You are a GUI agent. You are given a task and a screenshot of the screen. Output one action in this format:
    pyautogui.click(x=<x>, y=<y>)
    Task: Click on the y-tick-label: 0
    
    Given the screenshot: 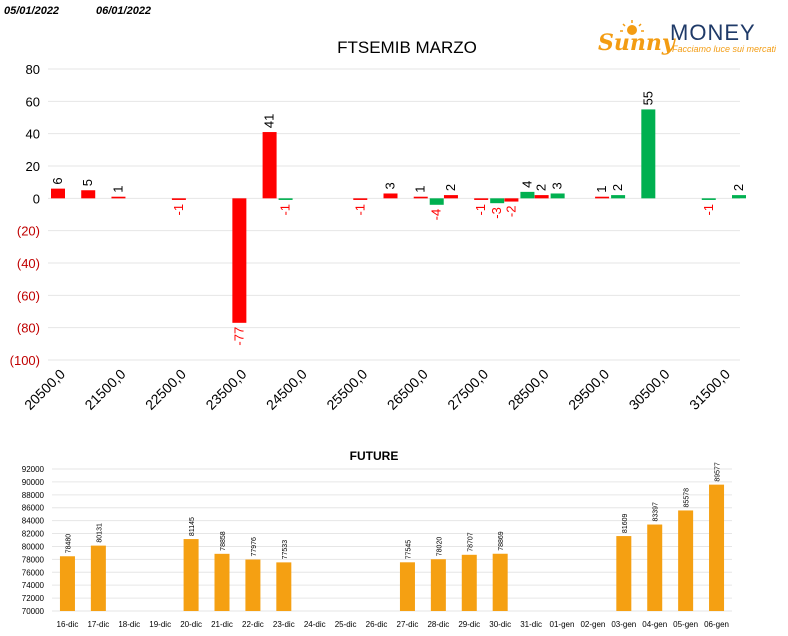 What is the action you would take?
    pyautogui.click(x=36, y=198)
    